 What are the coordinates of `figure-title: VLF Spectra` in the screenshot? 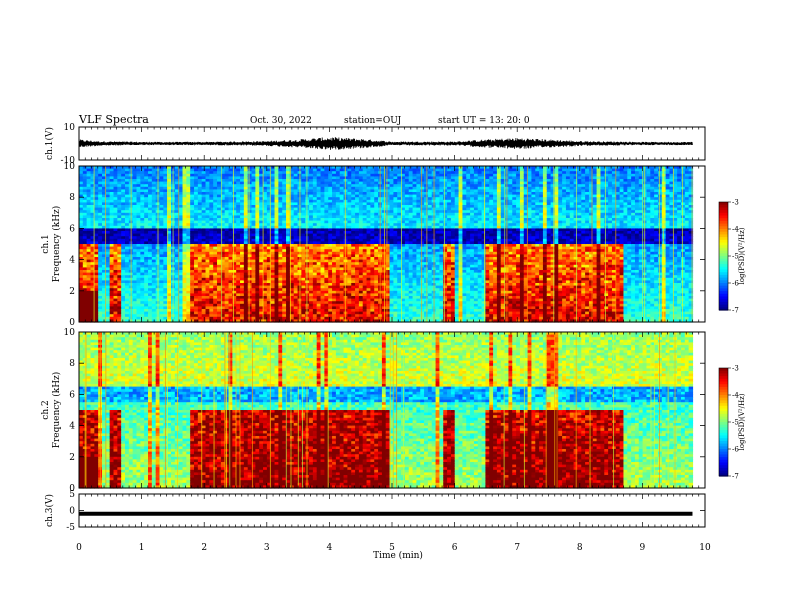 It's located at (113, 119).